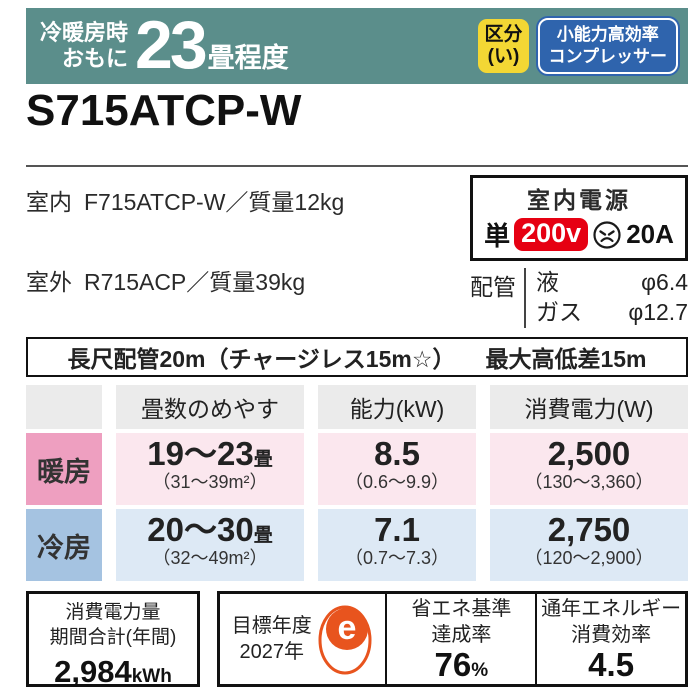  I want to click on energy-saving-e-icon: e, so click(345, 640).